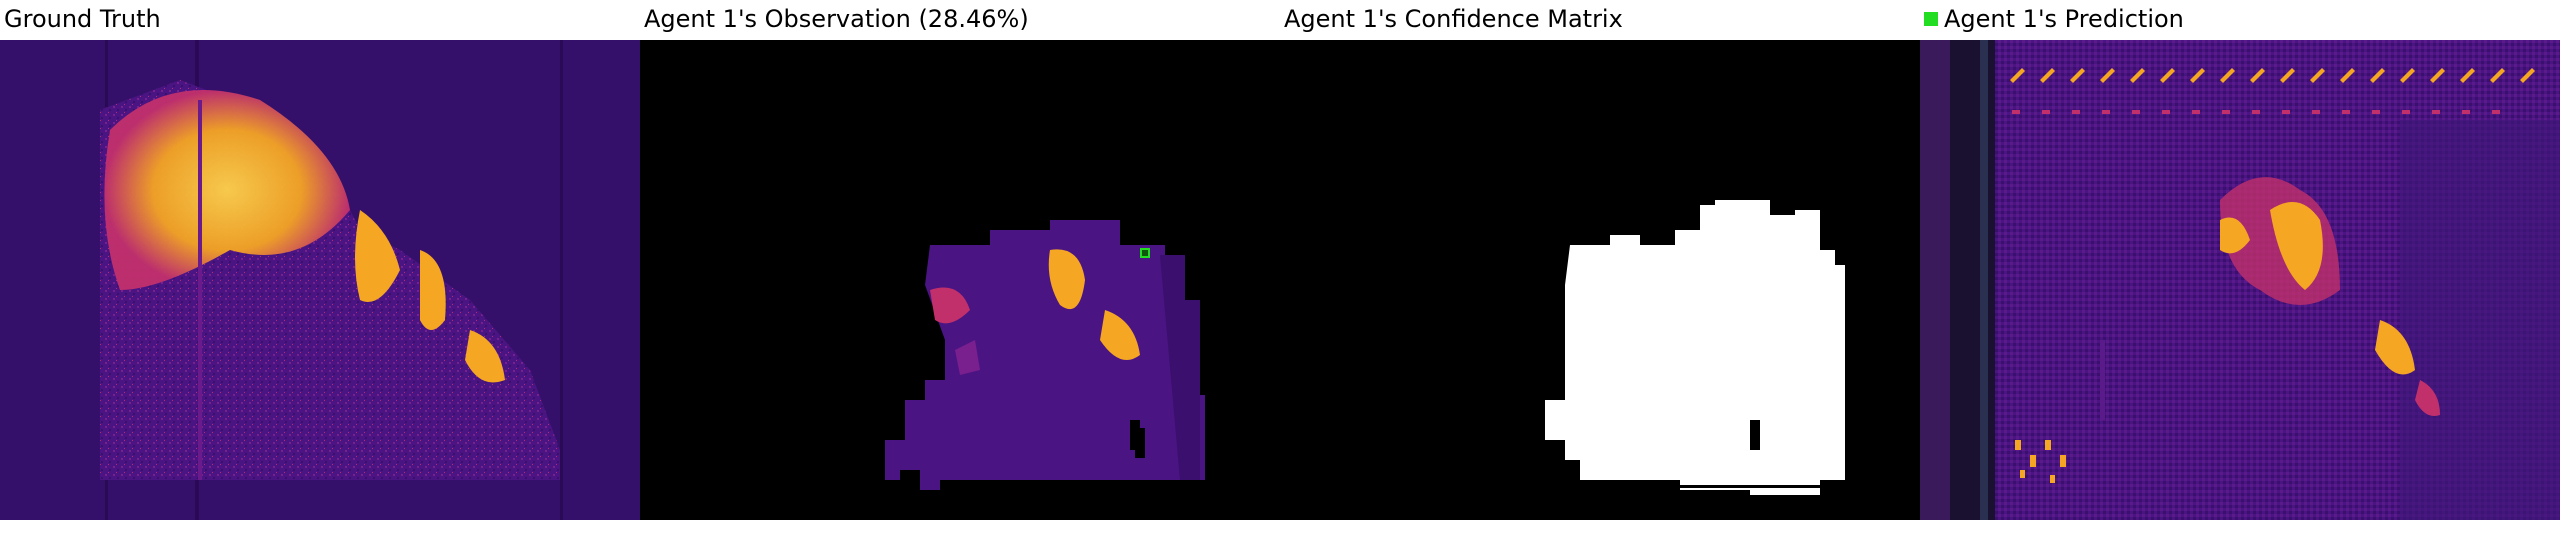 This screenshot has height=560, width=2560. Describe the element at coordinates (836, 19) in the screenshot. I see `observation-title: Agent 1's Observation (28.46%)` at that location.